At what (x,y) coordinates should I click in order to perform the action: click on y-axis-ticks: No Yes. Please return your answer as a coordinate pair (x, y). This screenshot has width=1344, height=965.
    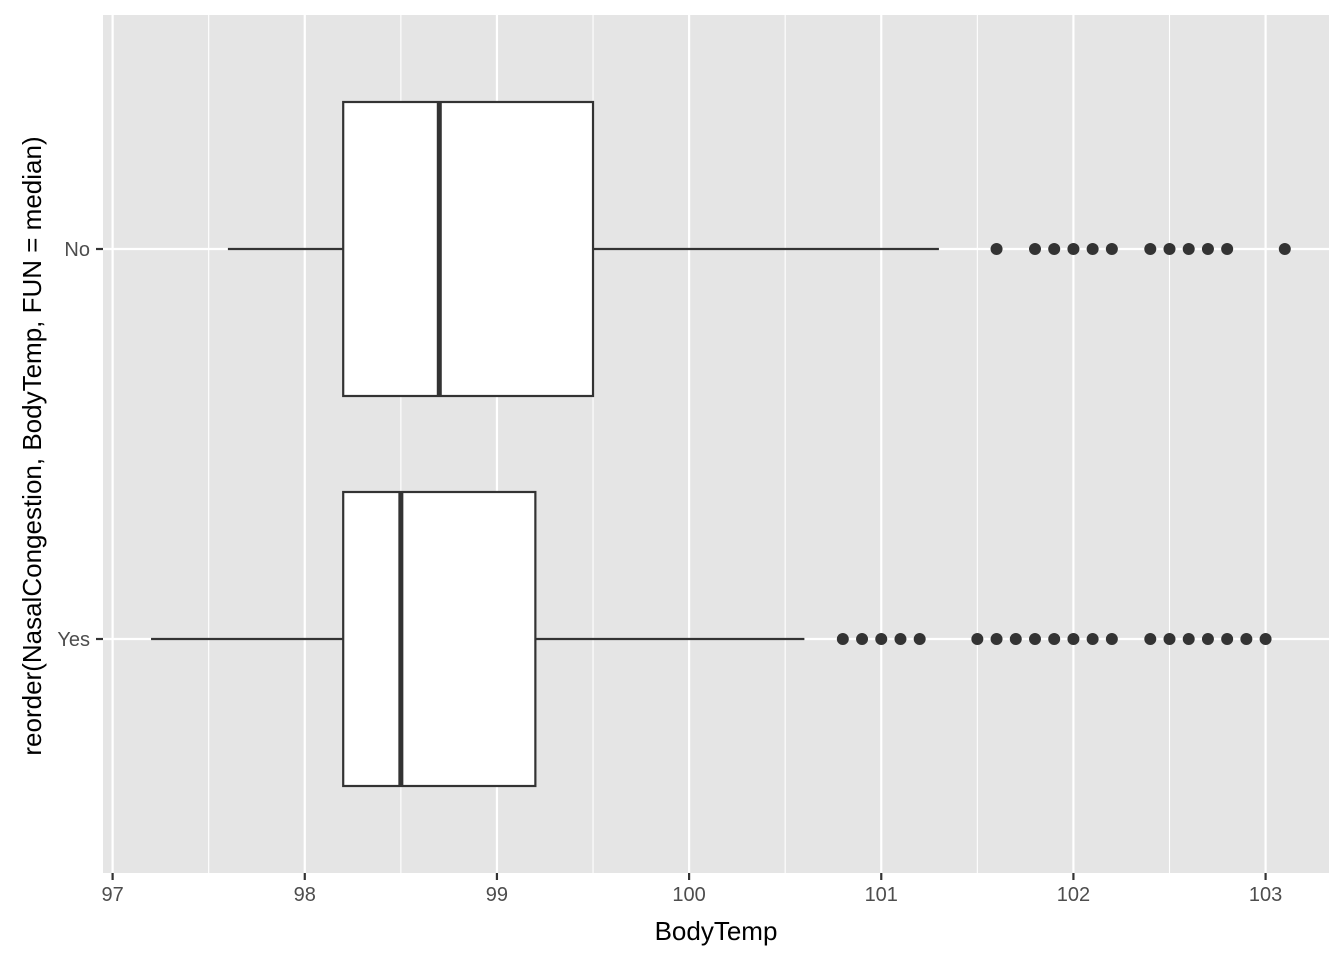
    Looking at the image, I should click on (80, 445).